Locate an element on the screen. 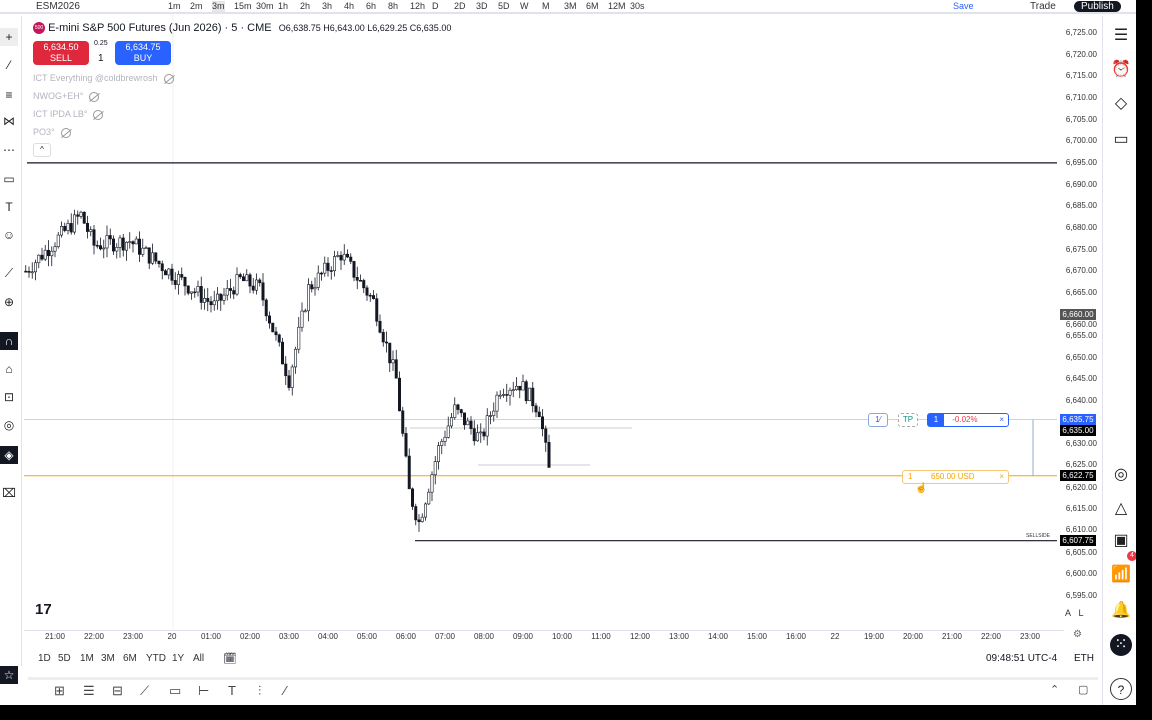 This screenshot has height=720, width=1152. timeframe-4h: 4h is located at coordinates (349, 6).